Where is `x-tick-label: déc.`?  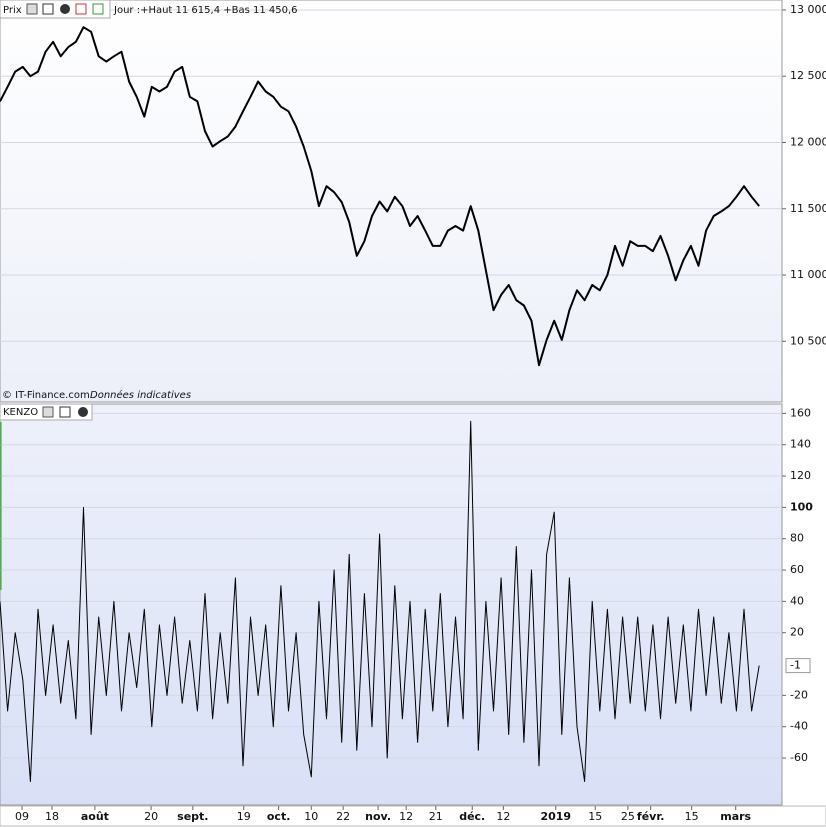
x-tick-label: déc. is located at coordinates (472, 816).